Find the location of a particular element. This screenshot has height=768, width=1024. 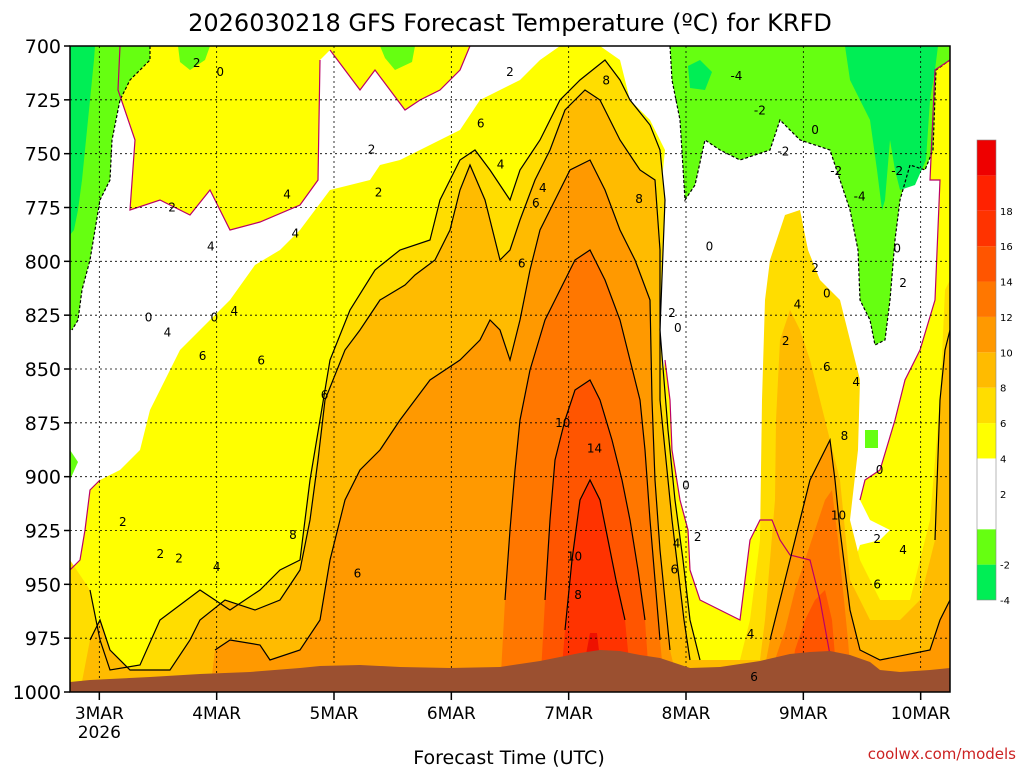

contour-label: 10 is located at coordinates (574, 556).